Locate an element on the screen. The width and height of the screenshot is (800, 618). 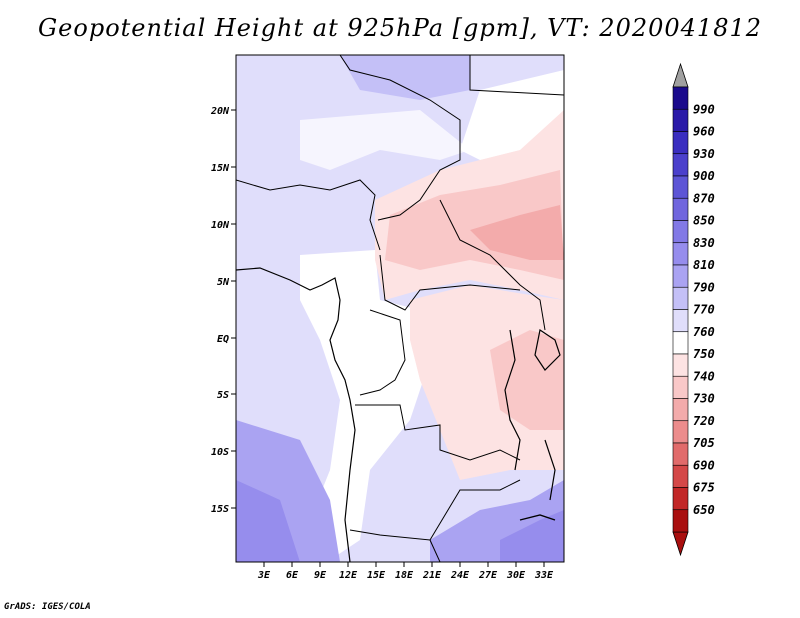
colorbar-label: 790 is located at coordinates (704, 287).